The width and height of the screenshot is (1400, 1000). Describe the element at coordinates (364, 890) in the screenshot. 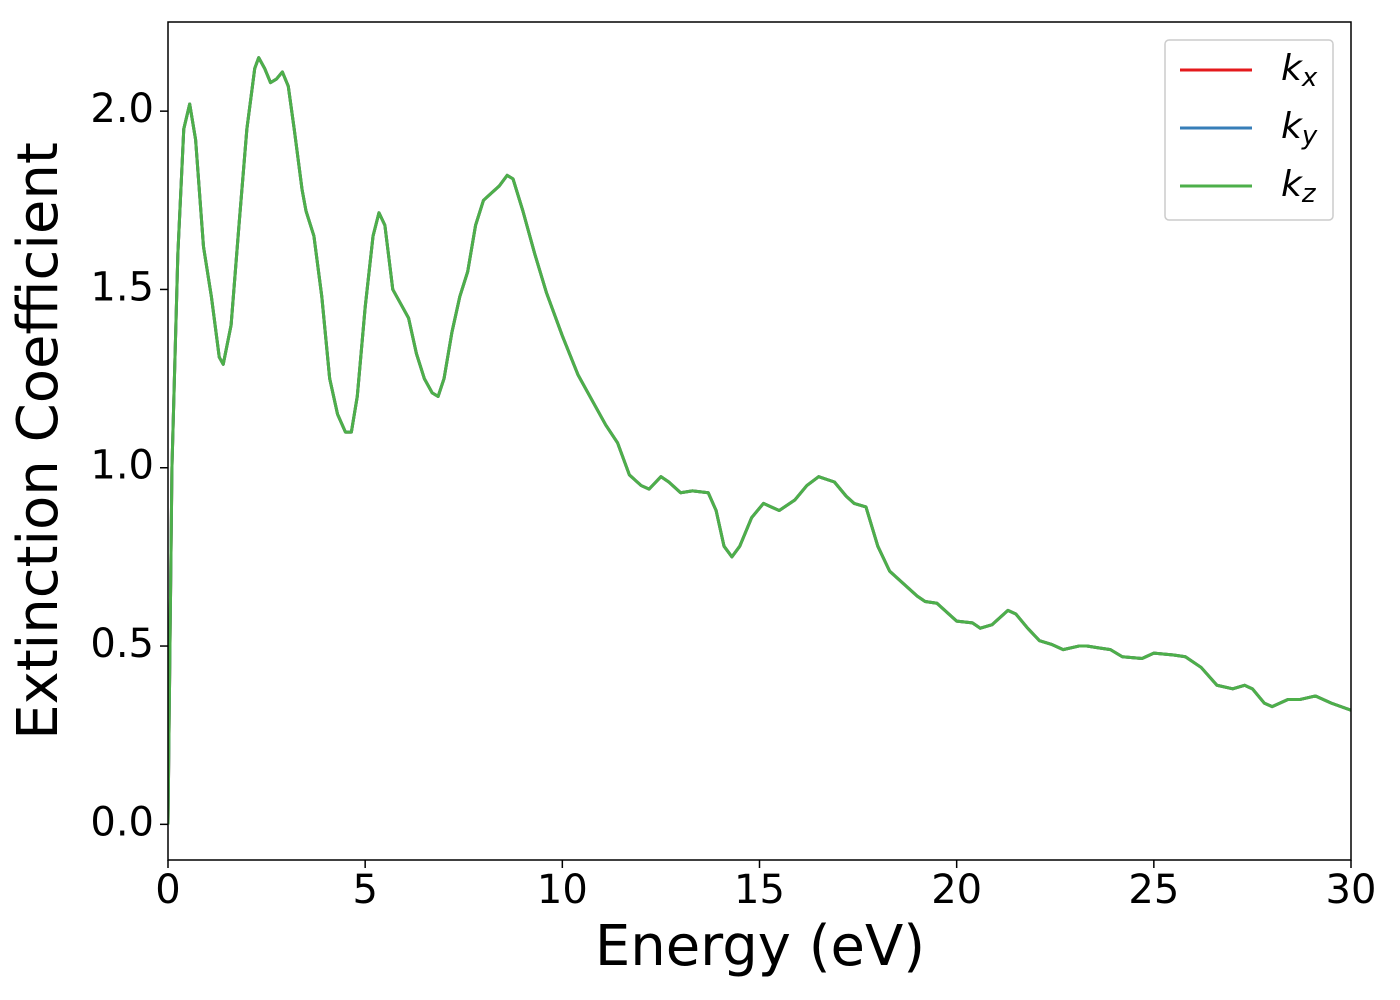

I see `x-tick-label: 5` at that location.